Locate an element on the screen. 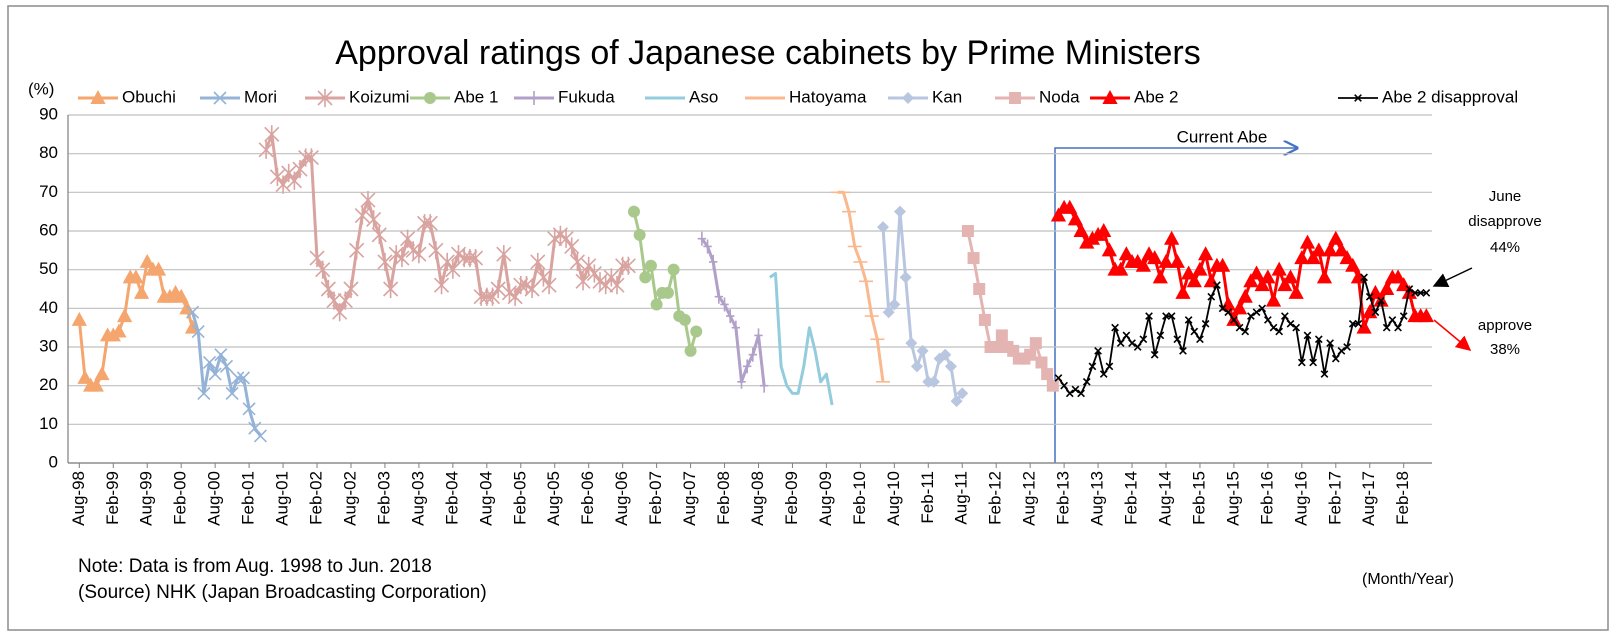 This screenshot has height=641, width=1617. x-tick-label: Aug-01 is located at coordinates (282, 498).